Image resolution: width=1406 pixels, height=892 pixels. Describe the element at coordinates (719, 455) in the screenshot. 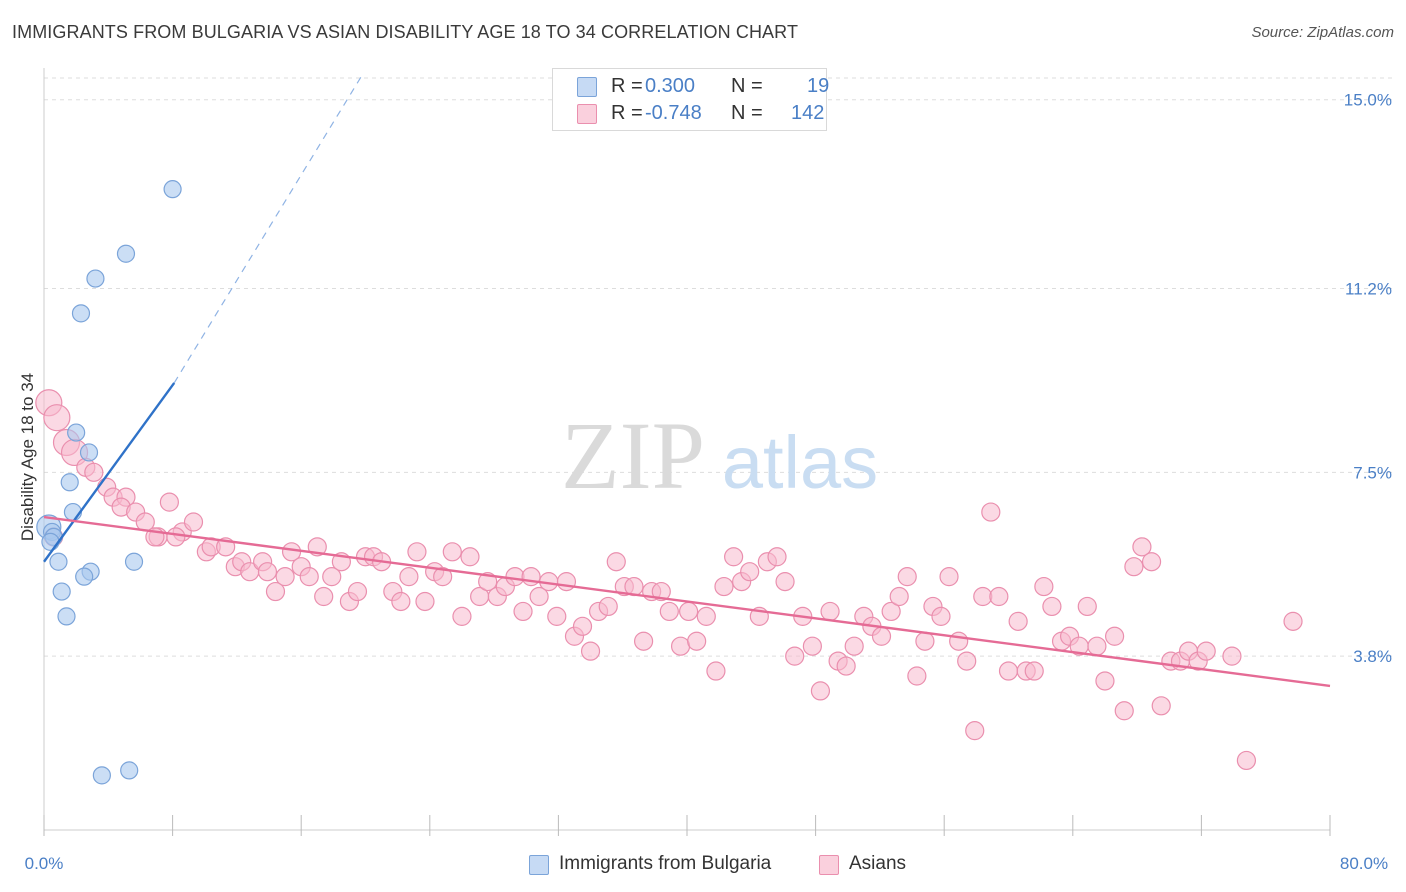

I see `watermark: ZIP atlas` at that location.